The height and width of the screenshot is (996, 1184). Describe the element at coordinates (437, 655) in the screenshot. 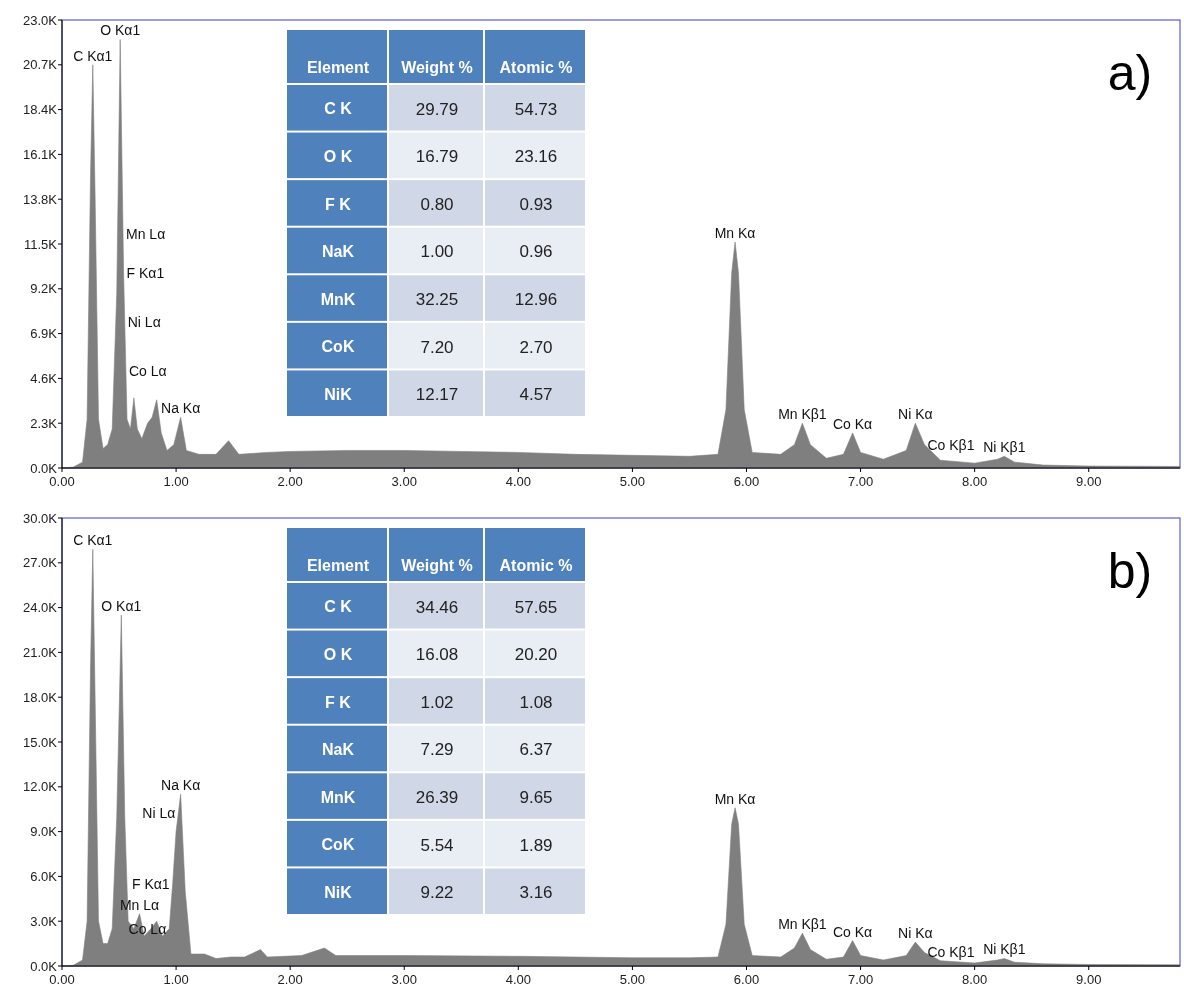

I see `text: 16.08` at that location.